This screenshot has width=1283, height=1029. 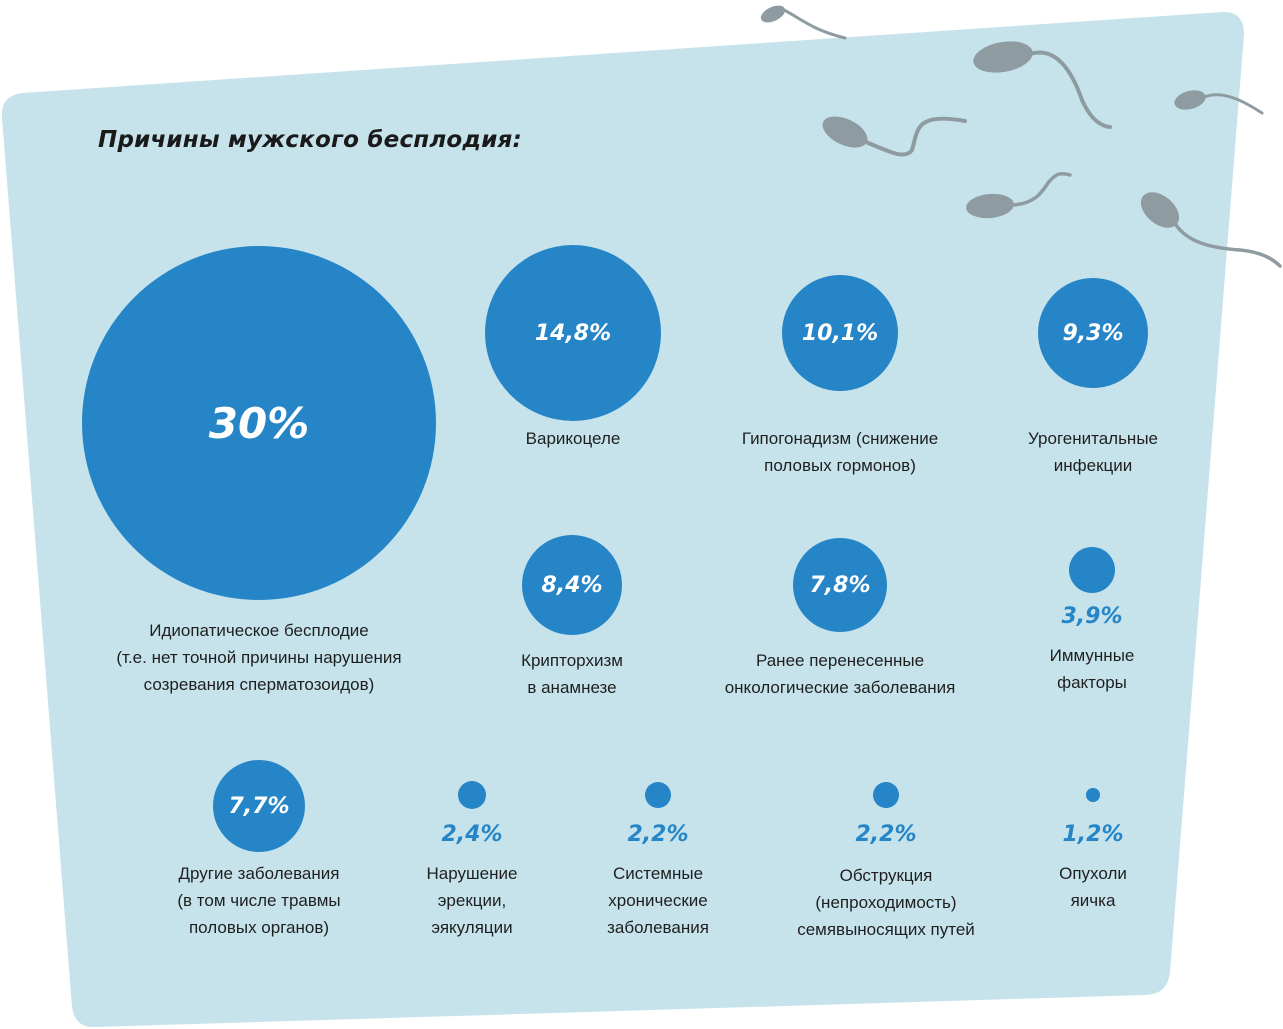 I want to click on bubble: 14,8%, so click(x=573, y=333).